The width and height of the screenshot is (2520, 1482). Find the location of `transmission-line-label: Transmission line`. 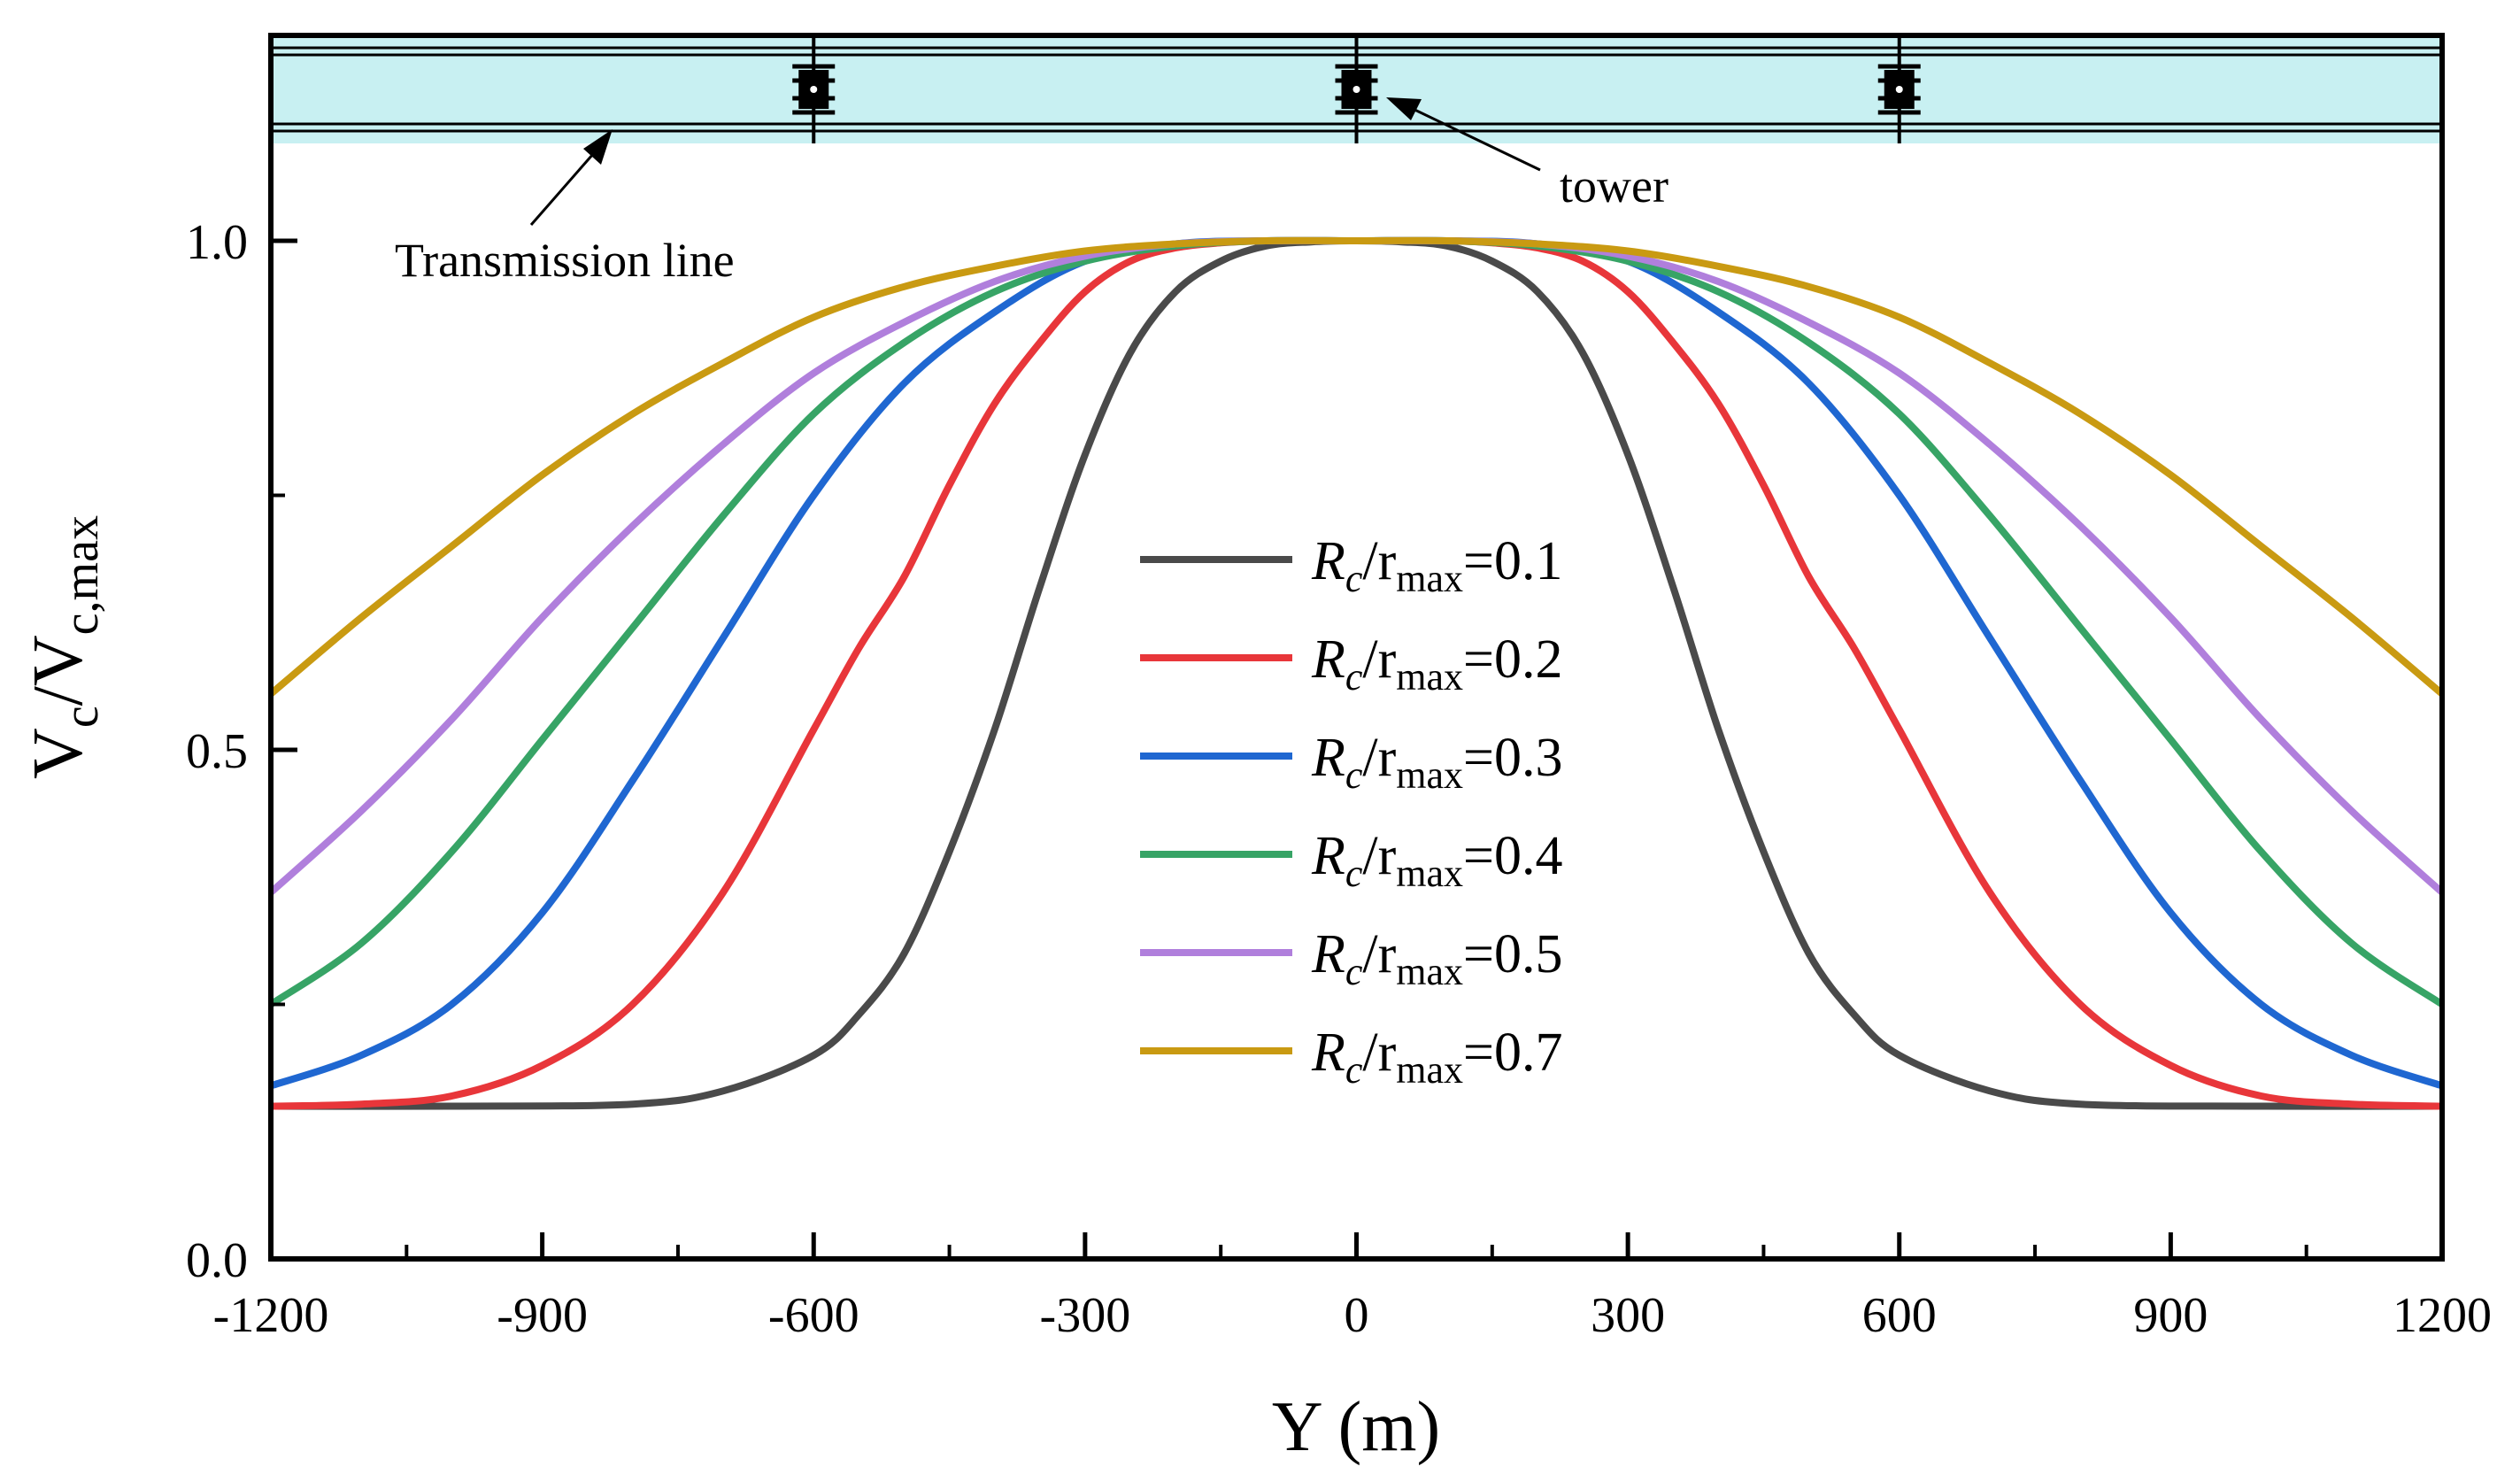

transmission-line-label: Transmission line is located at coordinates (565, 260).